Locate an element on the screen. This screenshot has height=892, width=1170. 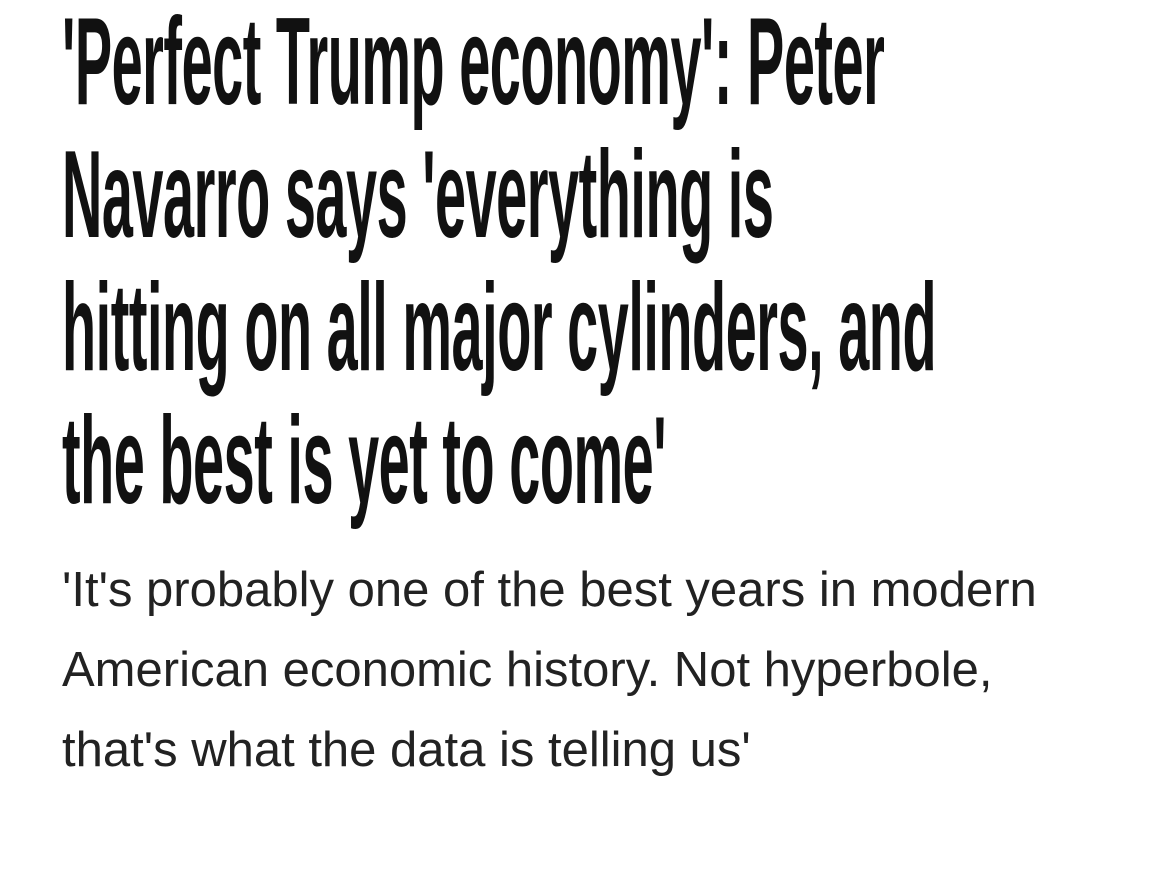
headline-line: Navarro says 'everything is is located at coordinates (606, 195).